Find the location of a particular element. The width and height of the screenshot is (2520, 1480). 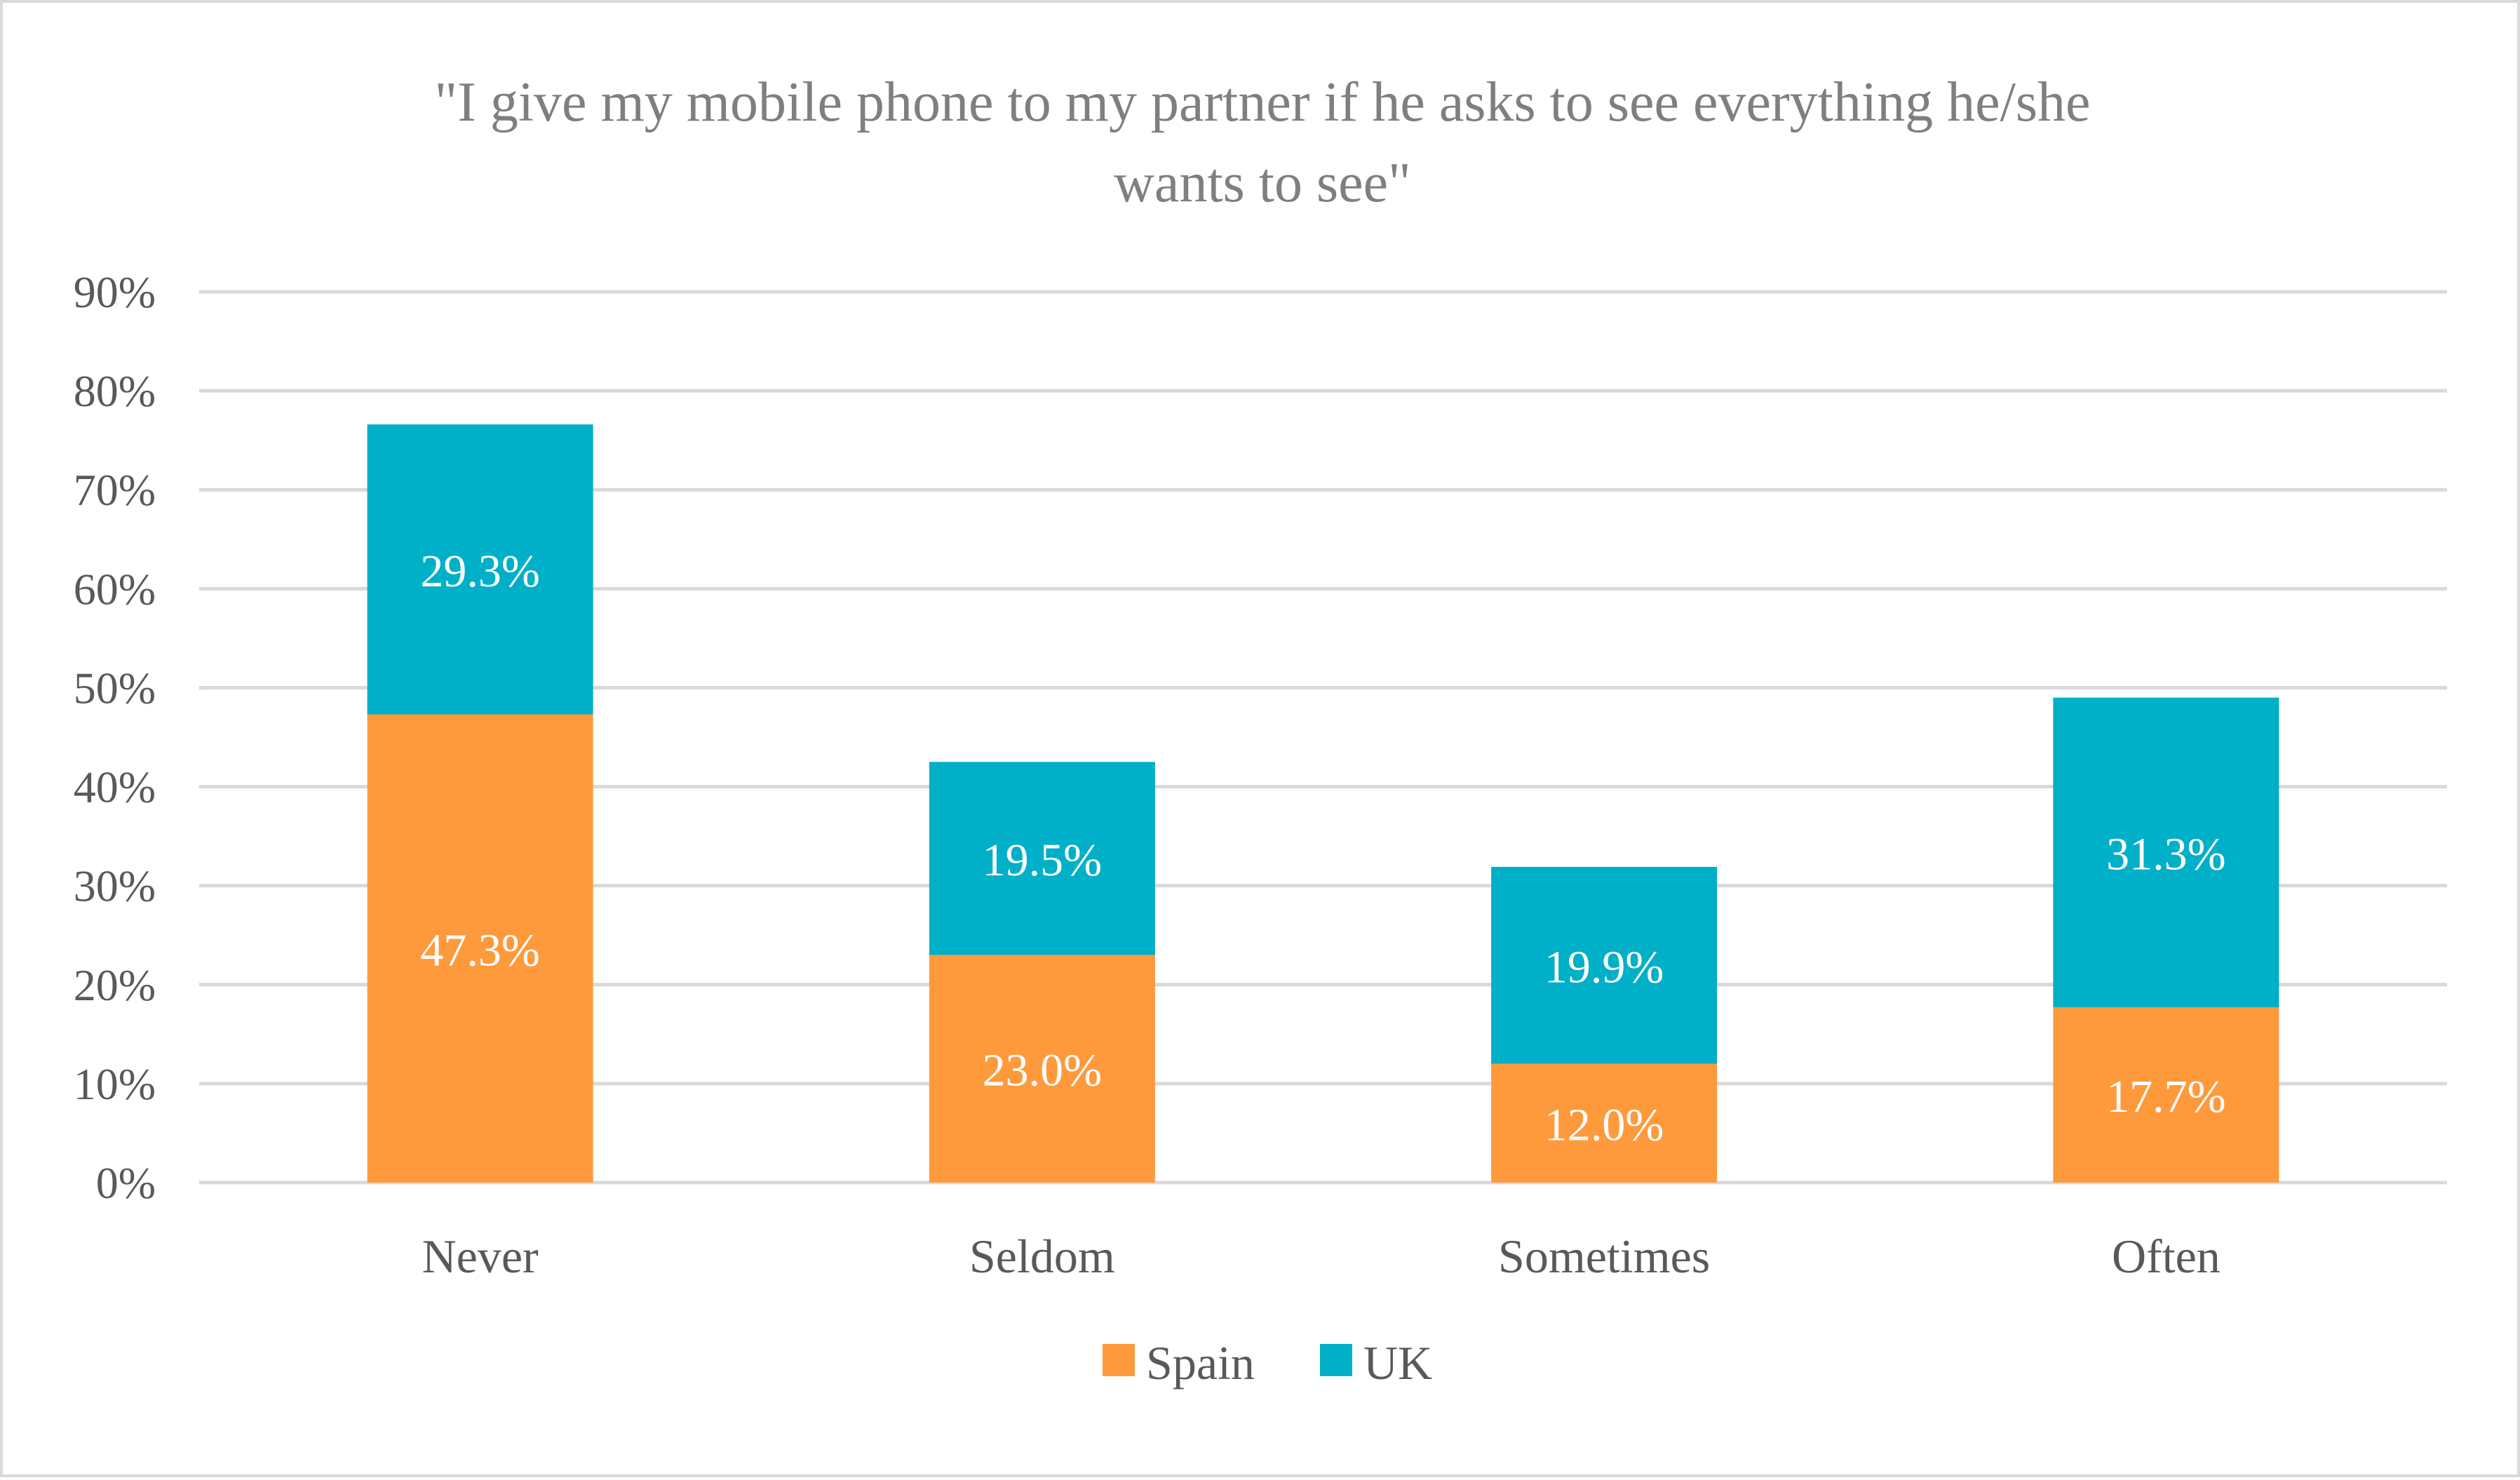

data-label-spain-never: 47.3% is located at coordinates (479, 950).